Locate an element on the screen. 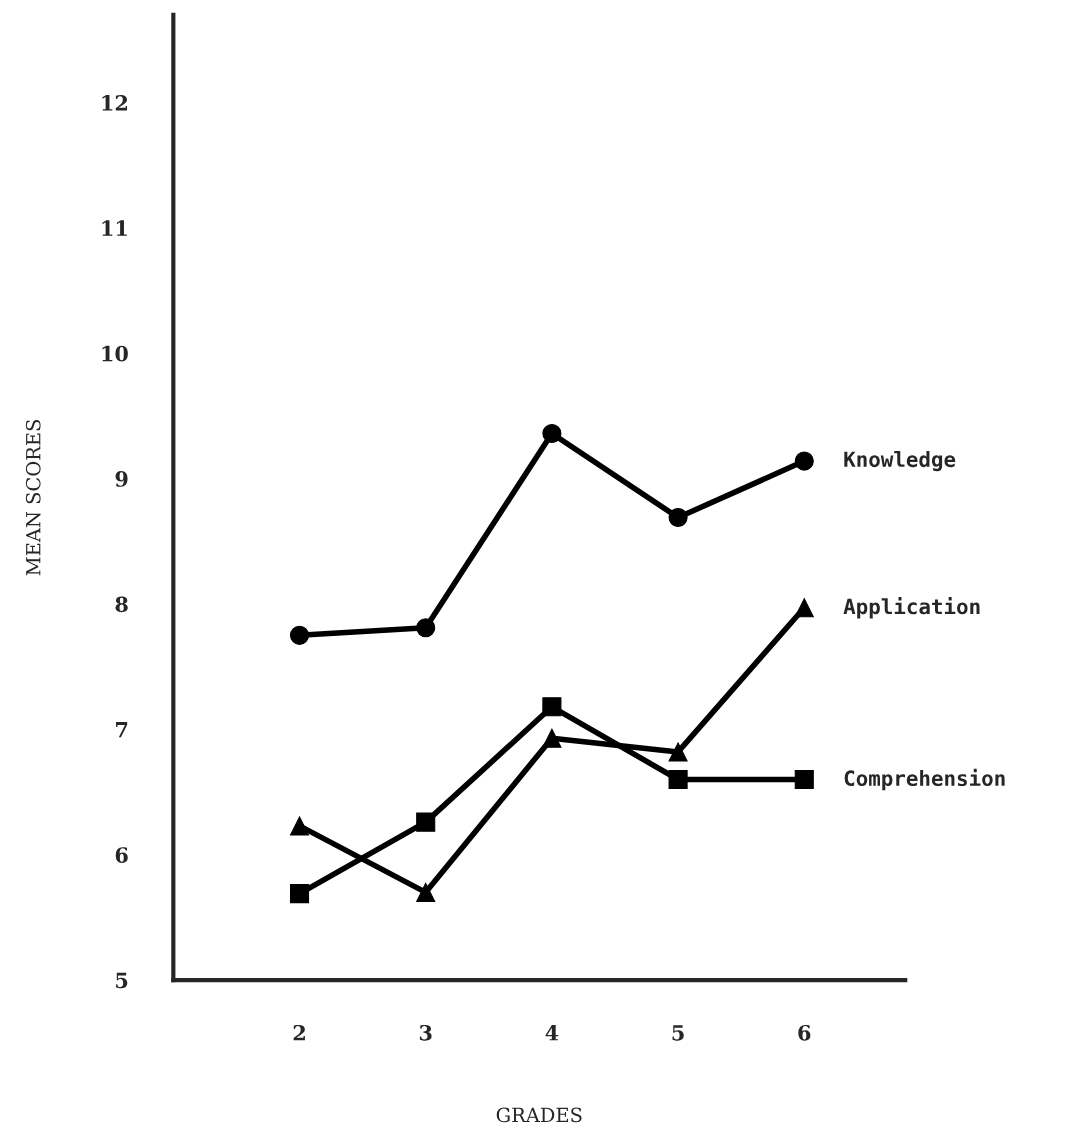 The image size is (1070, 1137). x-tick-label: 4 is located at coordinates (552, 1032).